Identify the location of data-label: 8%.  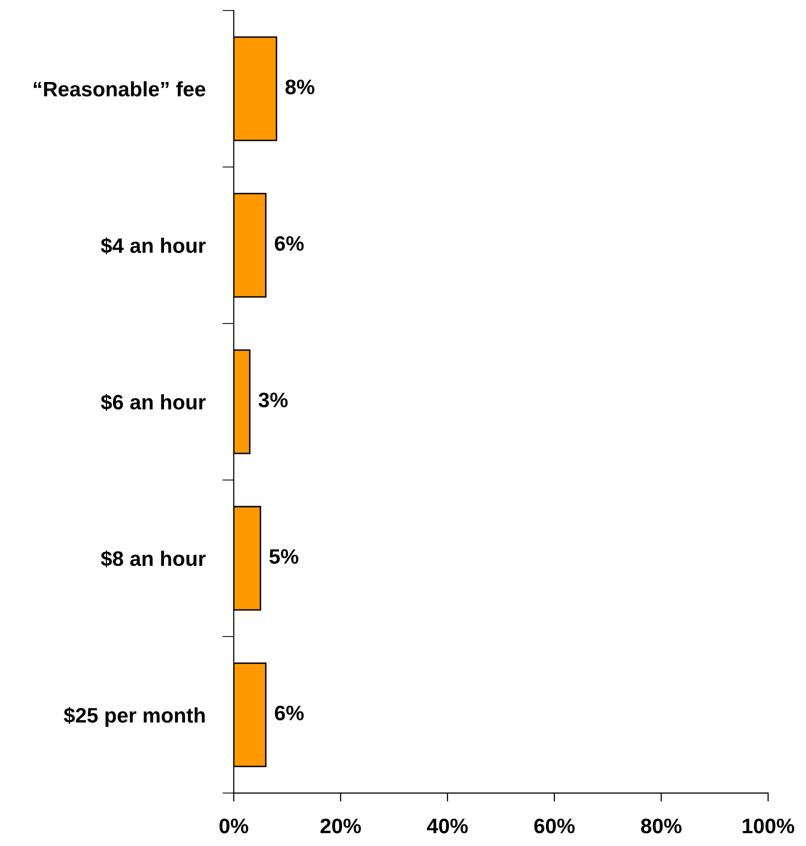
(299, 87).